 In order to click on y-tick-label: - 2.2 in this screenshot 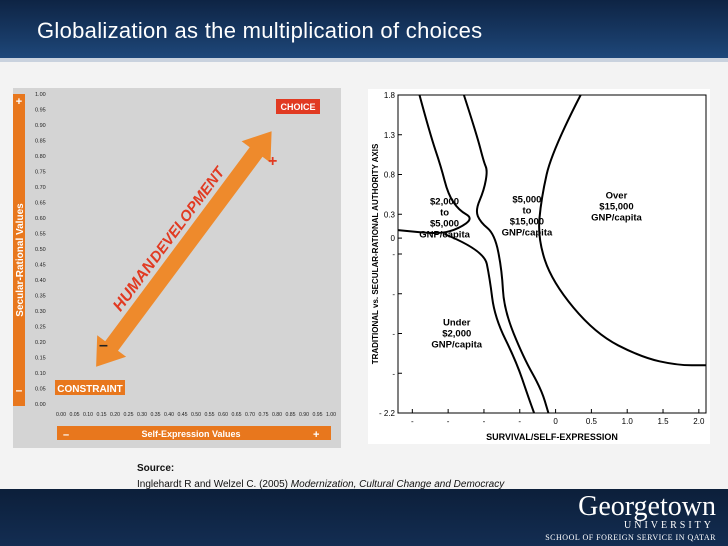, I will do `click(387, 413)`.